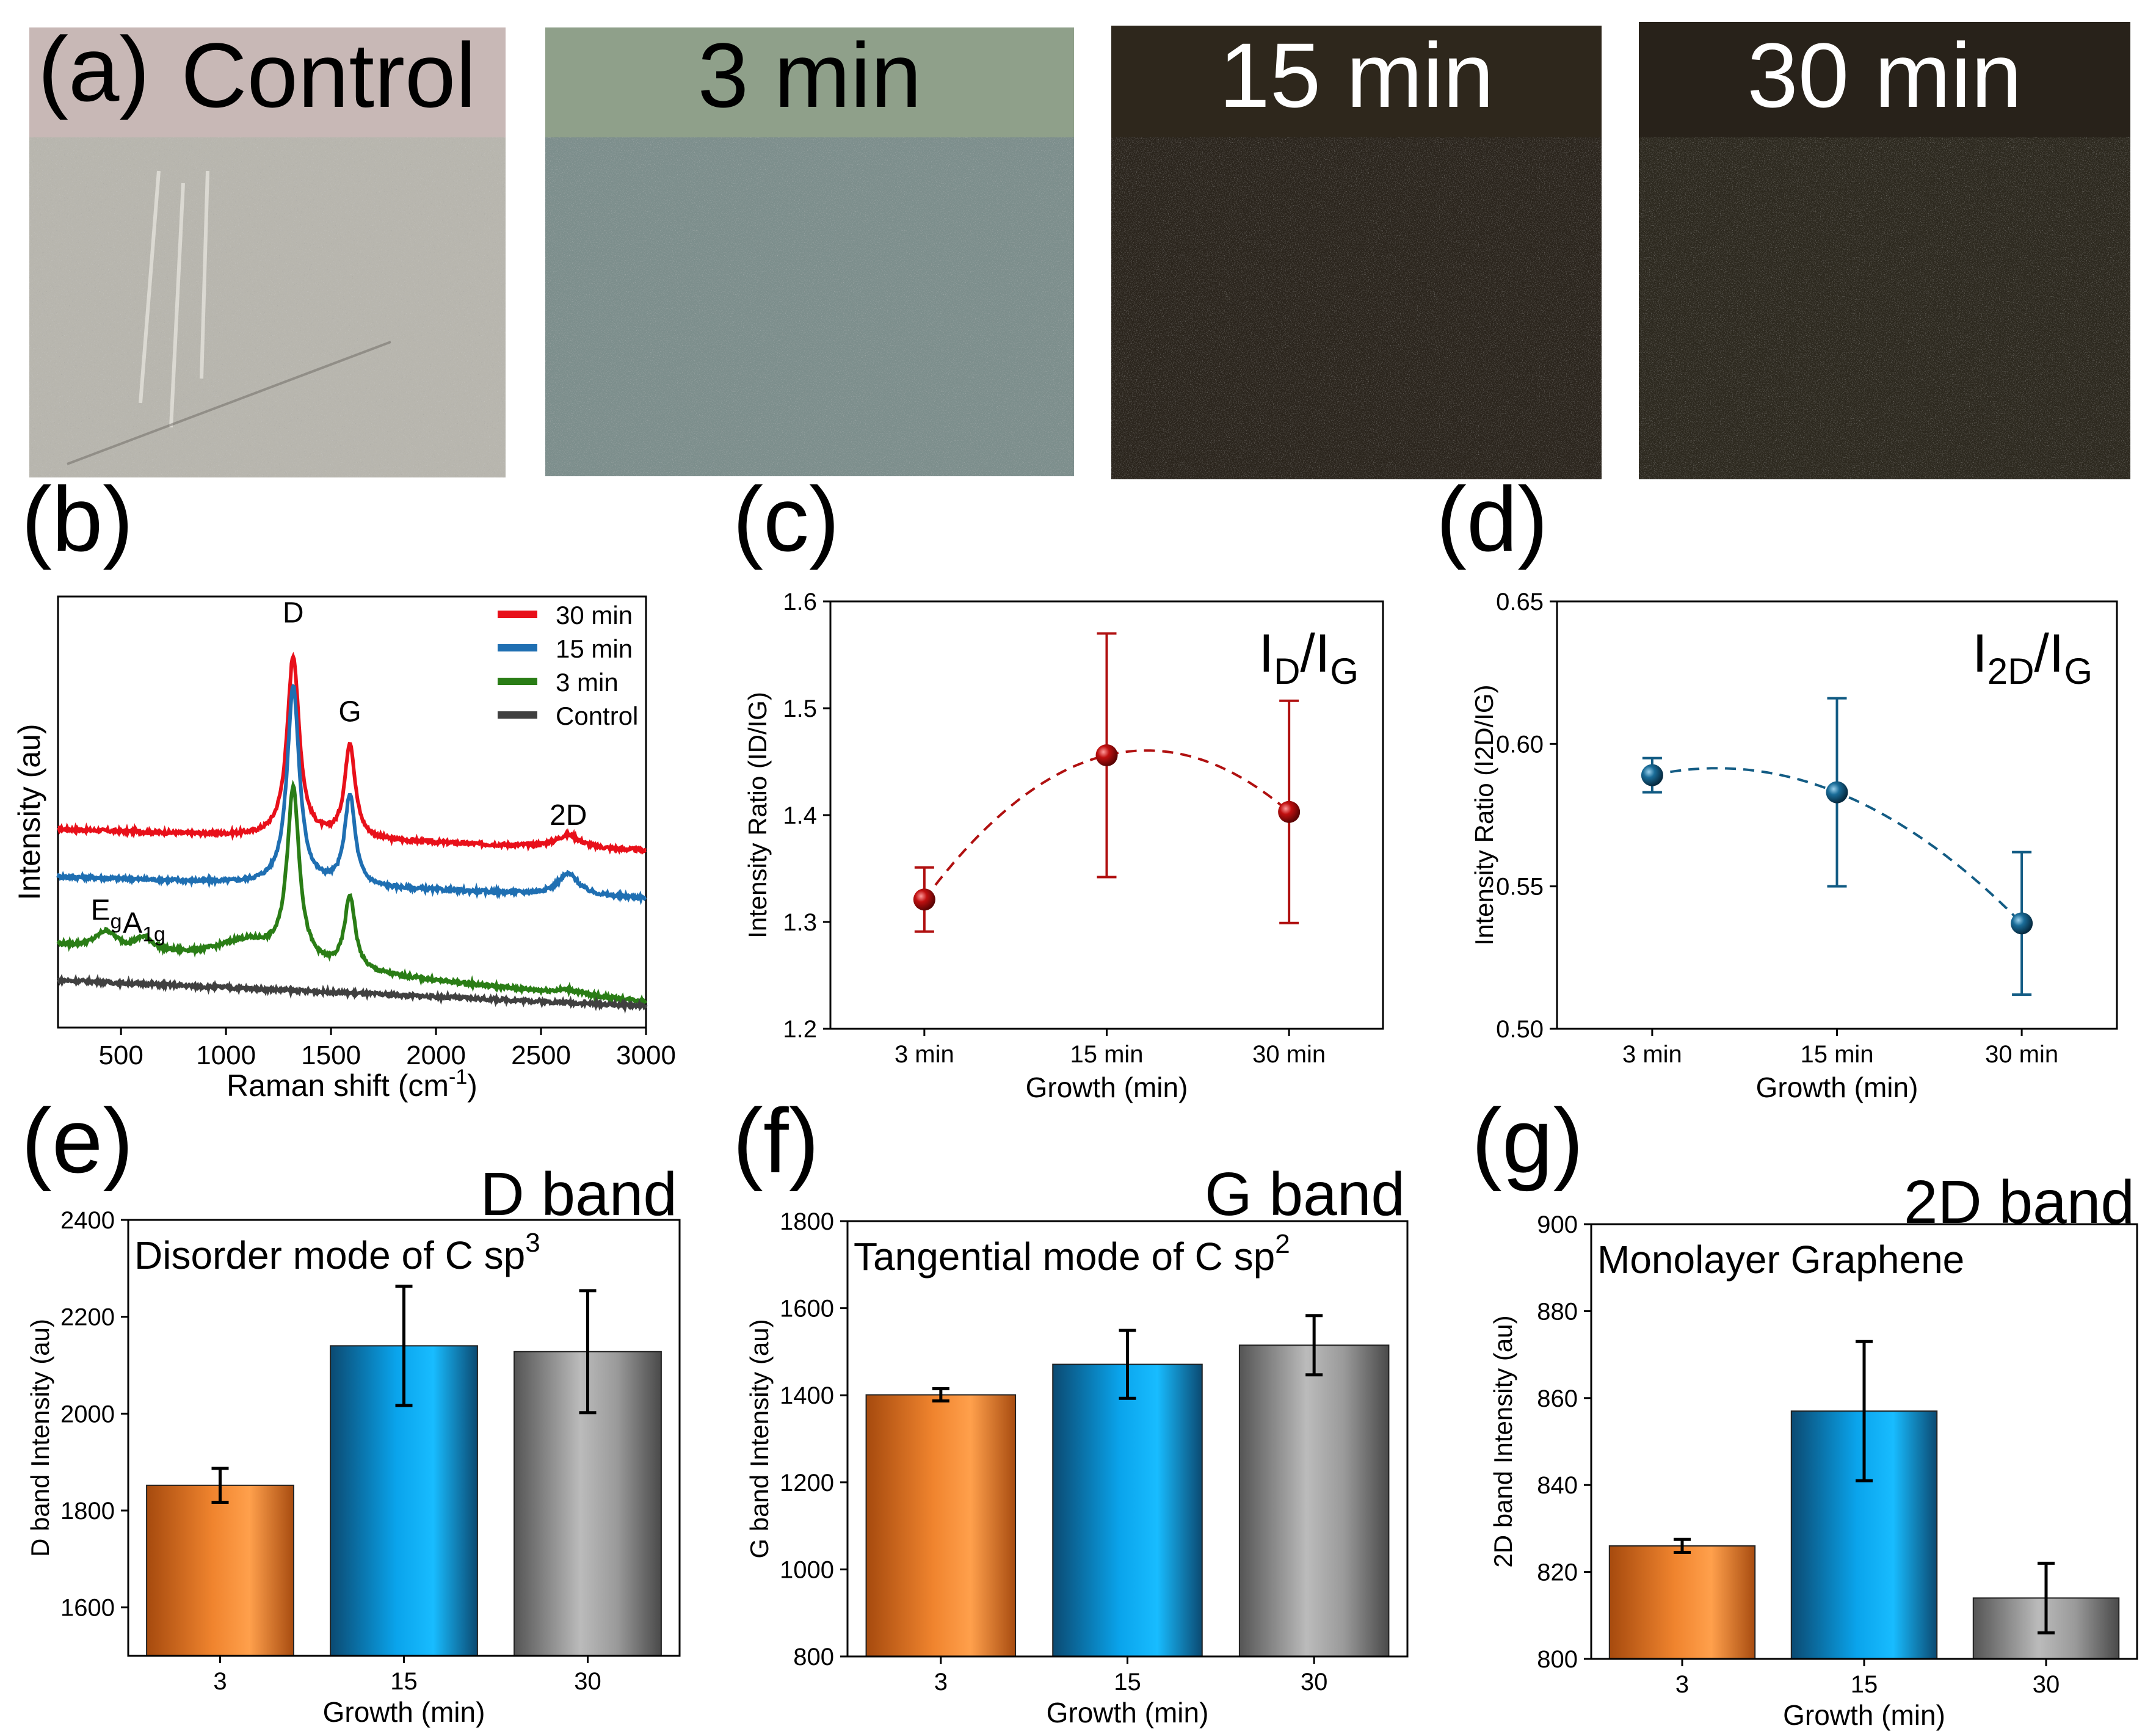 The image size is (2156, 1734). Describe the element at coordinates (226, 1055) in the screenshot. I see `x-tick-label: 1000` at that location.